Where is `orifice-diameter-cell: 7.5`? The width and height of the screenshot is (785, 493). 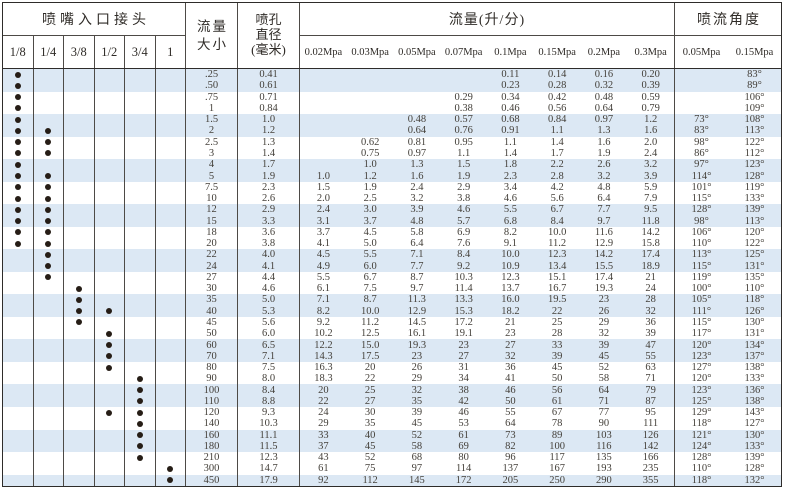
orifice-diameter-cell: 7.5 is located at coordinates (269, 367).